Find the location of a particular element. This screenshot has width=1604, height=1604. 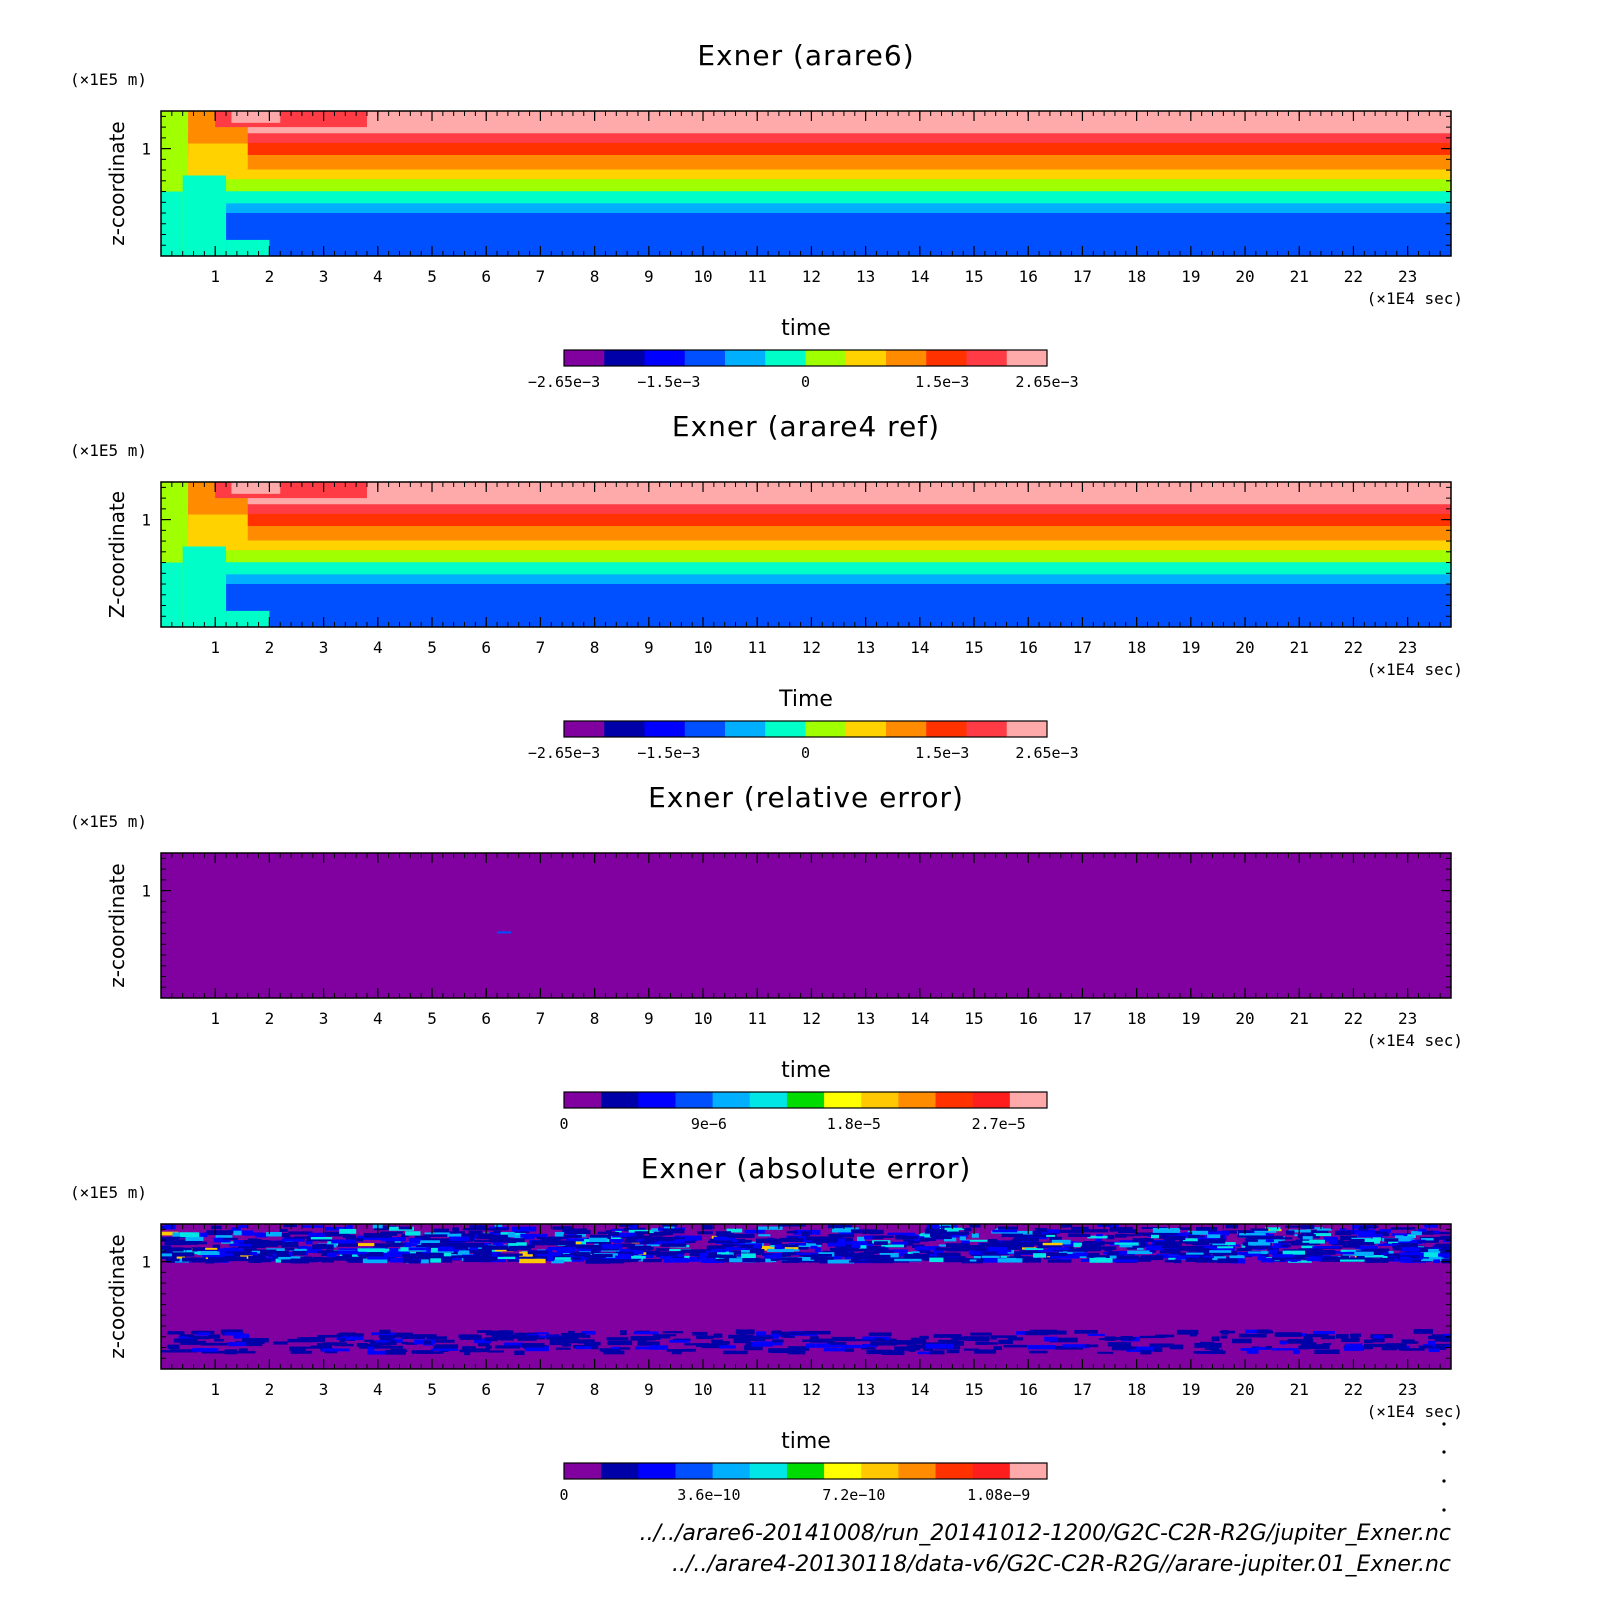

x-tick-label: 11 is located at coordinates (757, 1018).